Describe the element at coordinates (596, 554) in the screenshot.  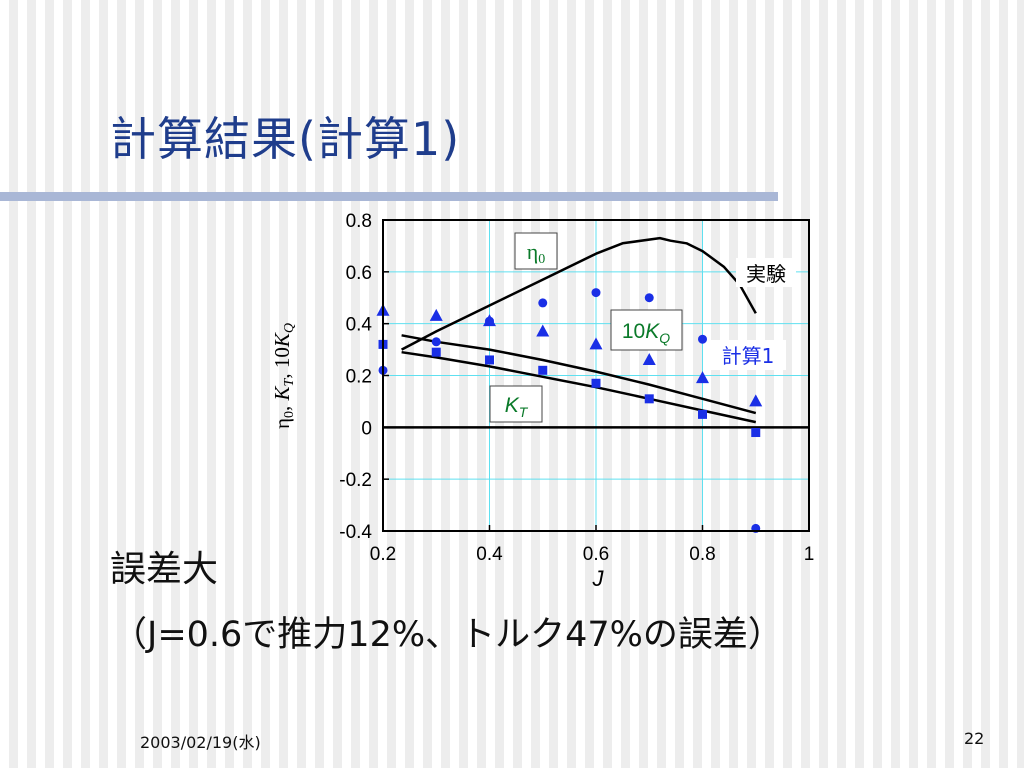
I see `x-tick-label: 0.6` at that location.